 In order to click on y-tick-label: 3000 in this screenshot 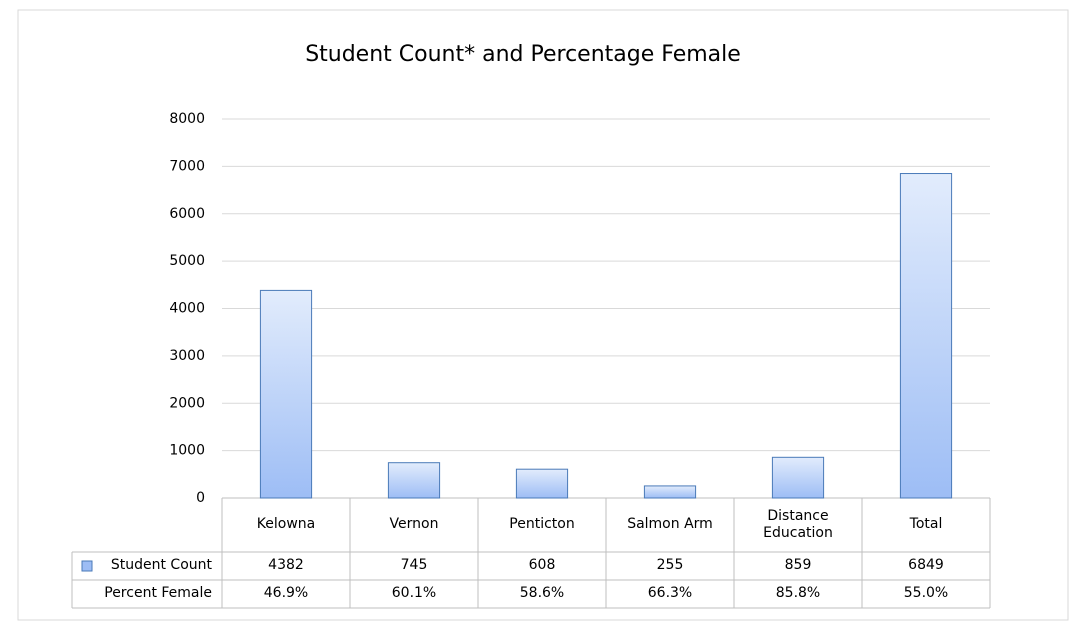, I will do `click(187, 356)`.